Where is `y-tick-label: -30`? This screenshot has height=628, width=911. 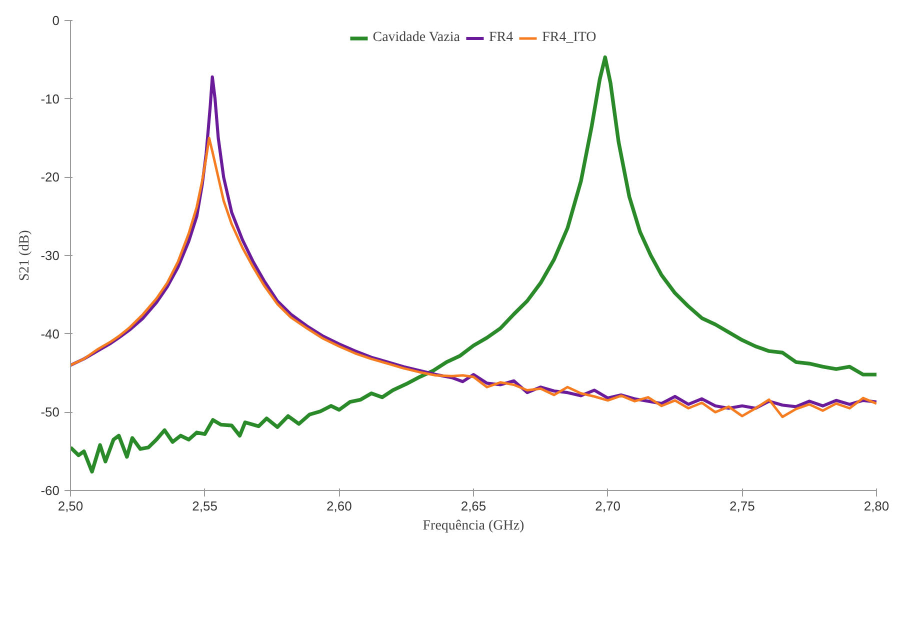
y-tick-label: -30 is located at coordinates (50, 255).